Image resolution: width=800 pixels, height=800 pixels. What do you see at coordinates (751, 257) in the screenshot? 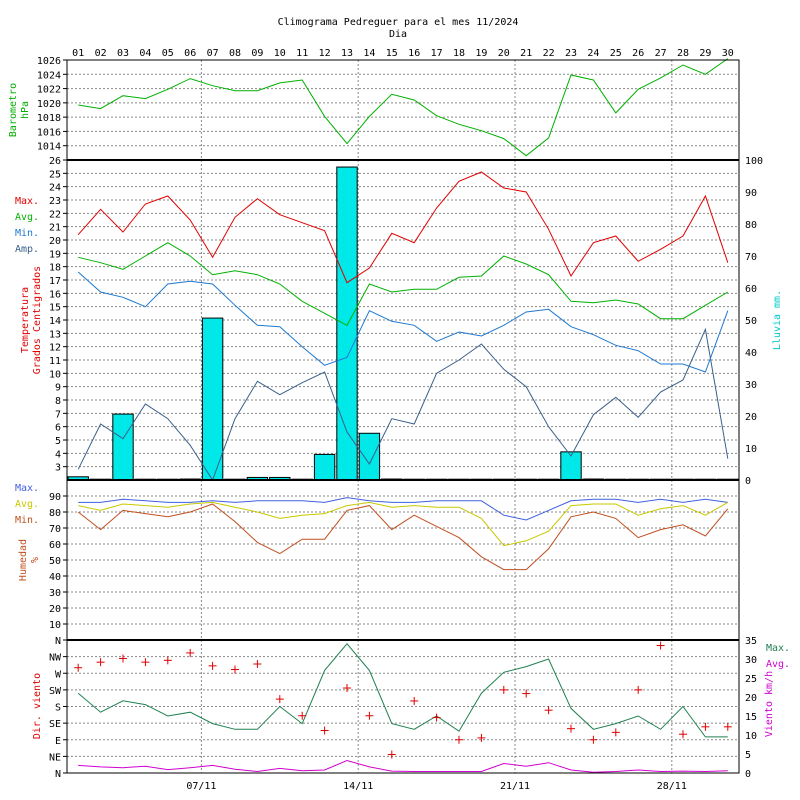
I see `rain-tick-label: 70` at bounding box center [751, 257].